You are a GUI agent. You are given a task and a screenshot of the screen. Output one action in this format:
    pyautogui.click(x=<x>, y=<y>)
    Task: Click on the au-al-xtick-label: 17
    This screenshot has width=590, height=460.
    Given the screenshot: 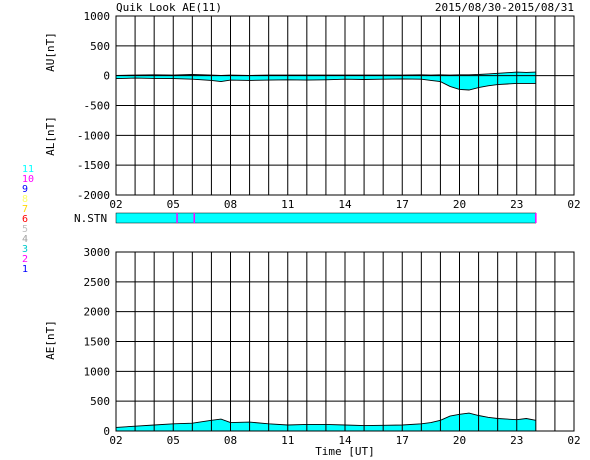 What is the action you would take?
    pyautogui.click(x=402, y=204)
    